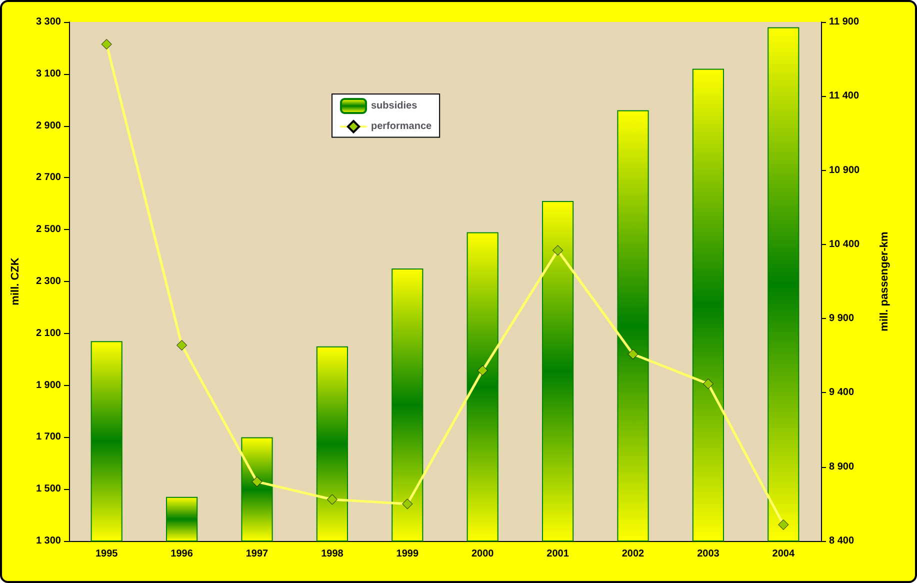 This screenshot has height=583, width=917. What do you see at coordinates (844, 244) in the screenshot?
I see `y2-tick-label: 10 400` at bounding box center [844, 244].